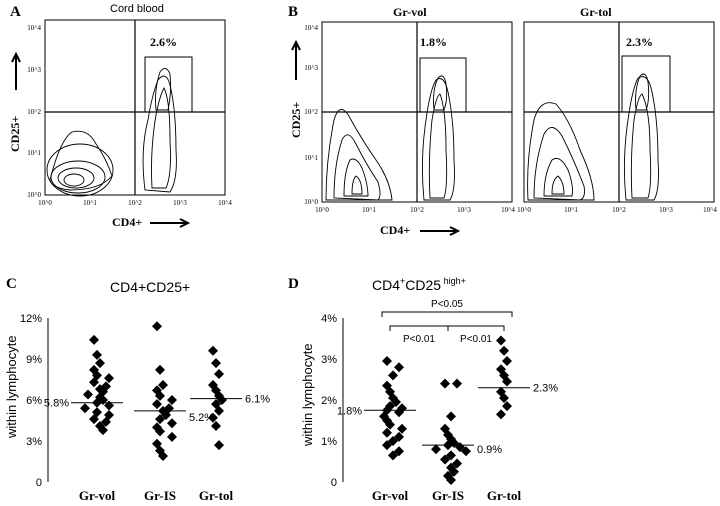  I want to click on panel-d-y-tick: 1%, so click(329, 442).